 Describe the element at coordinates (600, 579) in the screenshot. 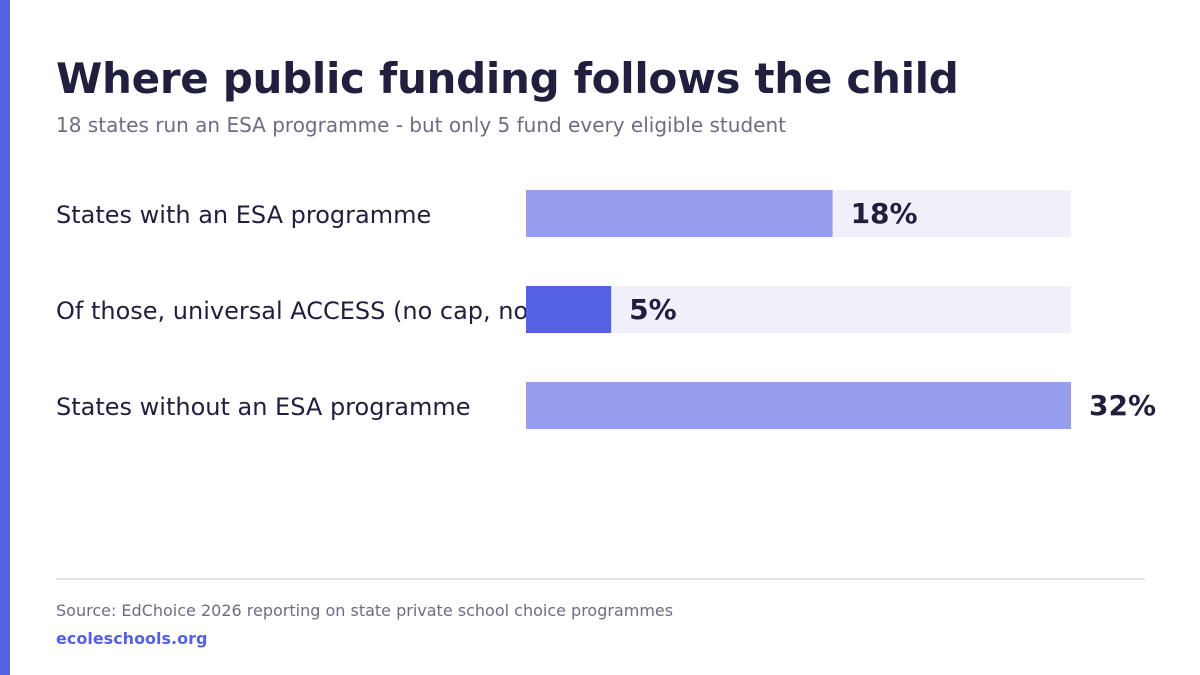

I see `footer-divider` at that location.